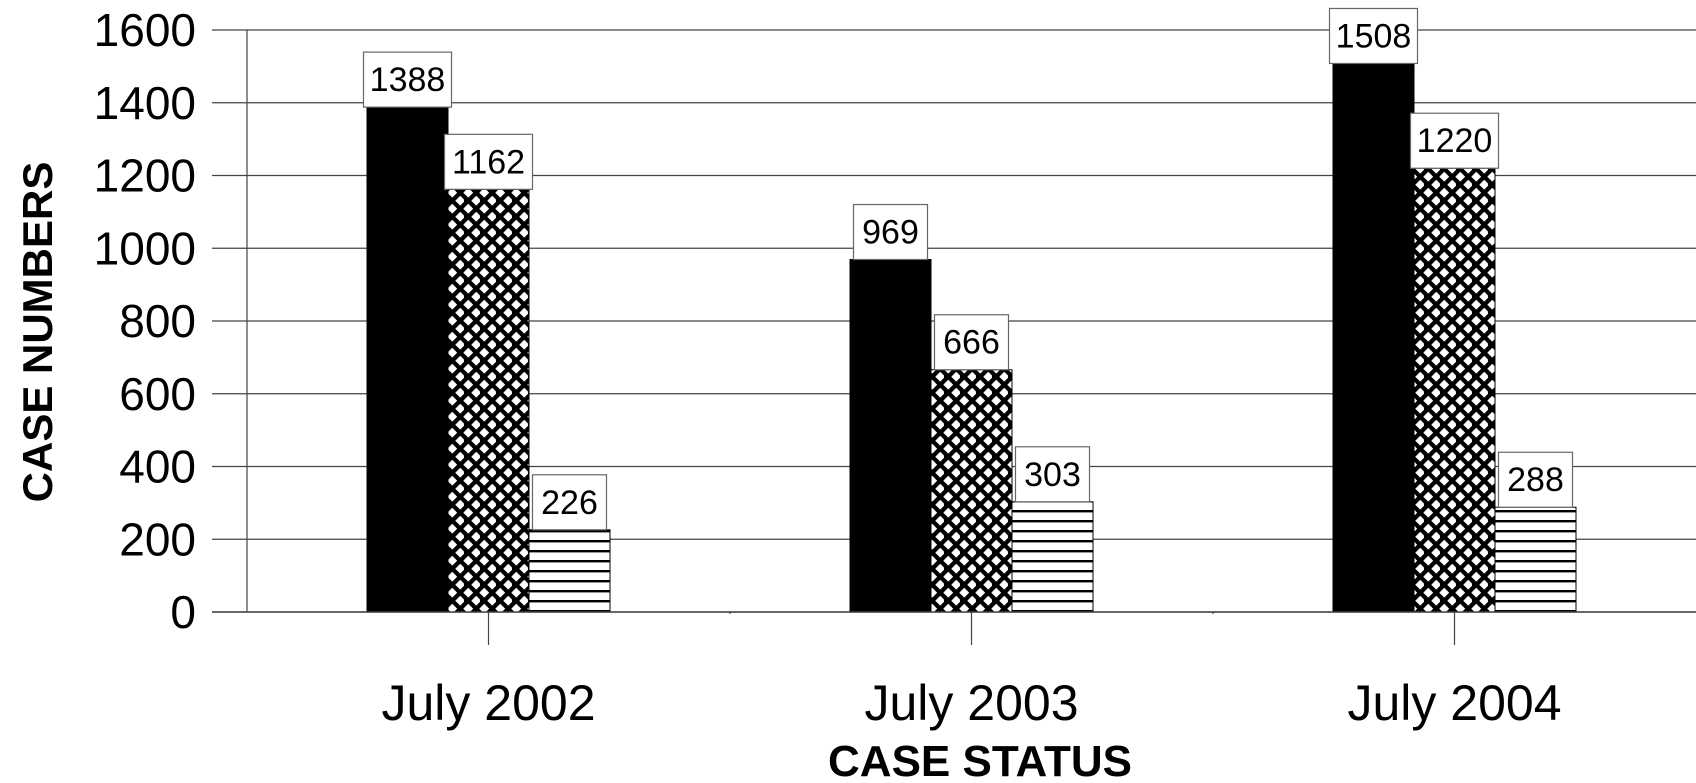 This screenshot has width=1696, height=783. What do you see at coordinates (183, 612) in the screenshot?
I see `y-tick-label: 0` at bounding box center [183, 612].